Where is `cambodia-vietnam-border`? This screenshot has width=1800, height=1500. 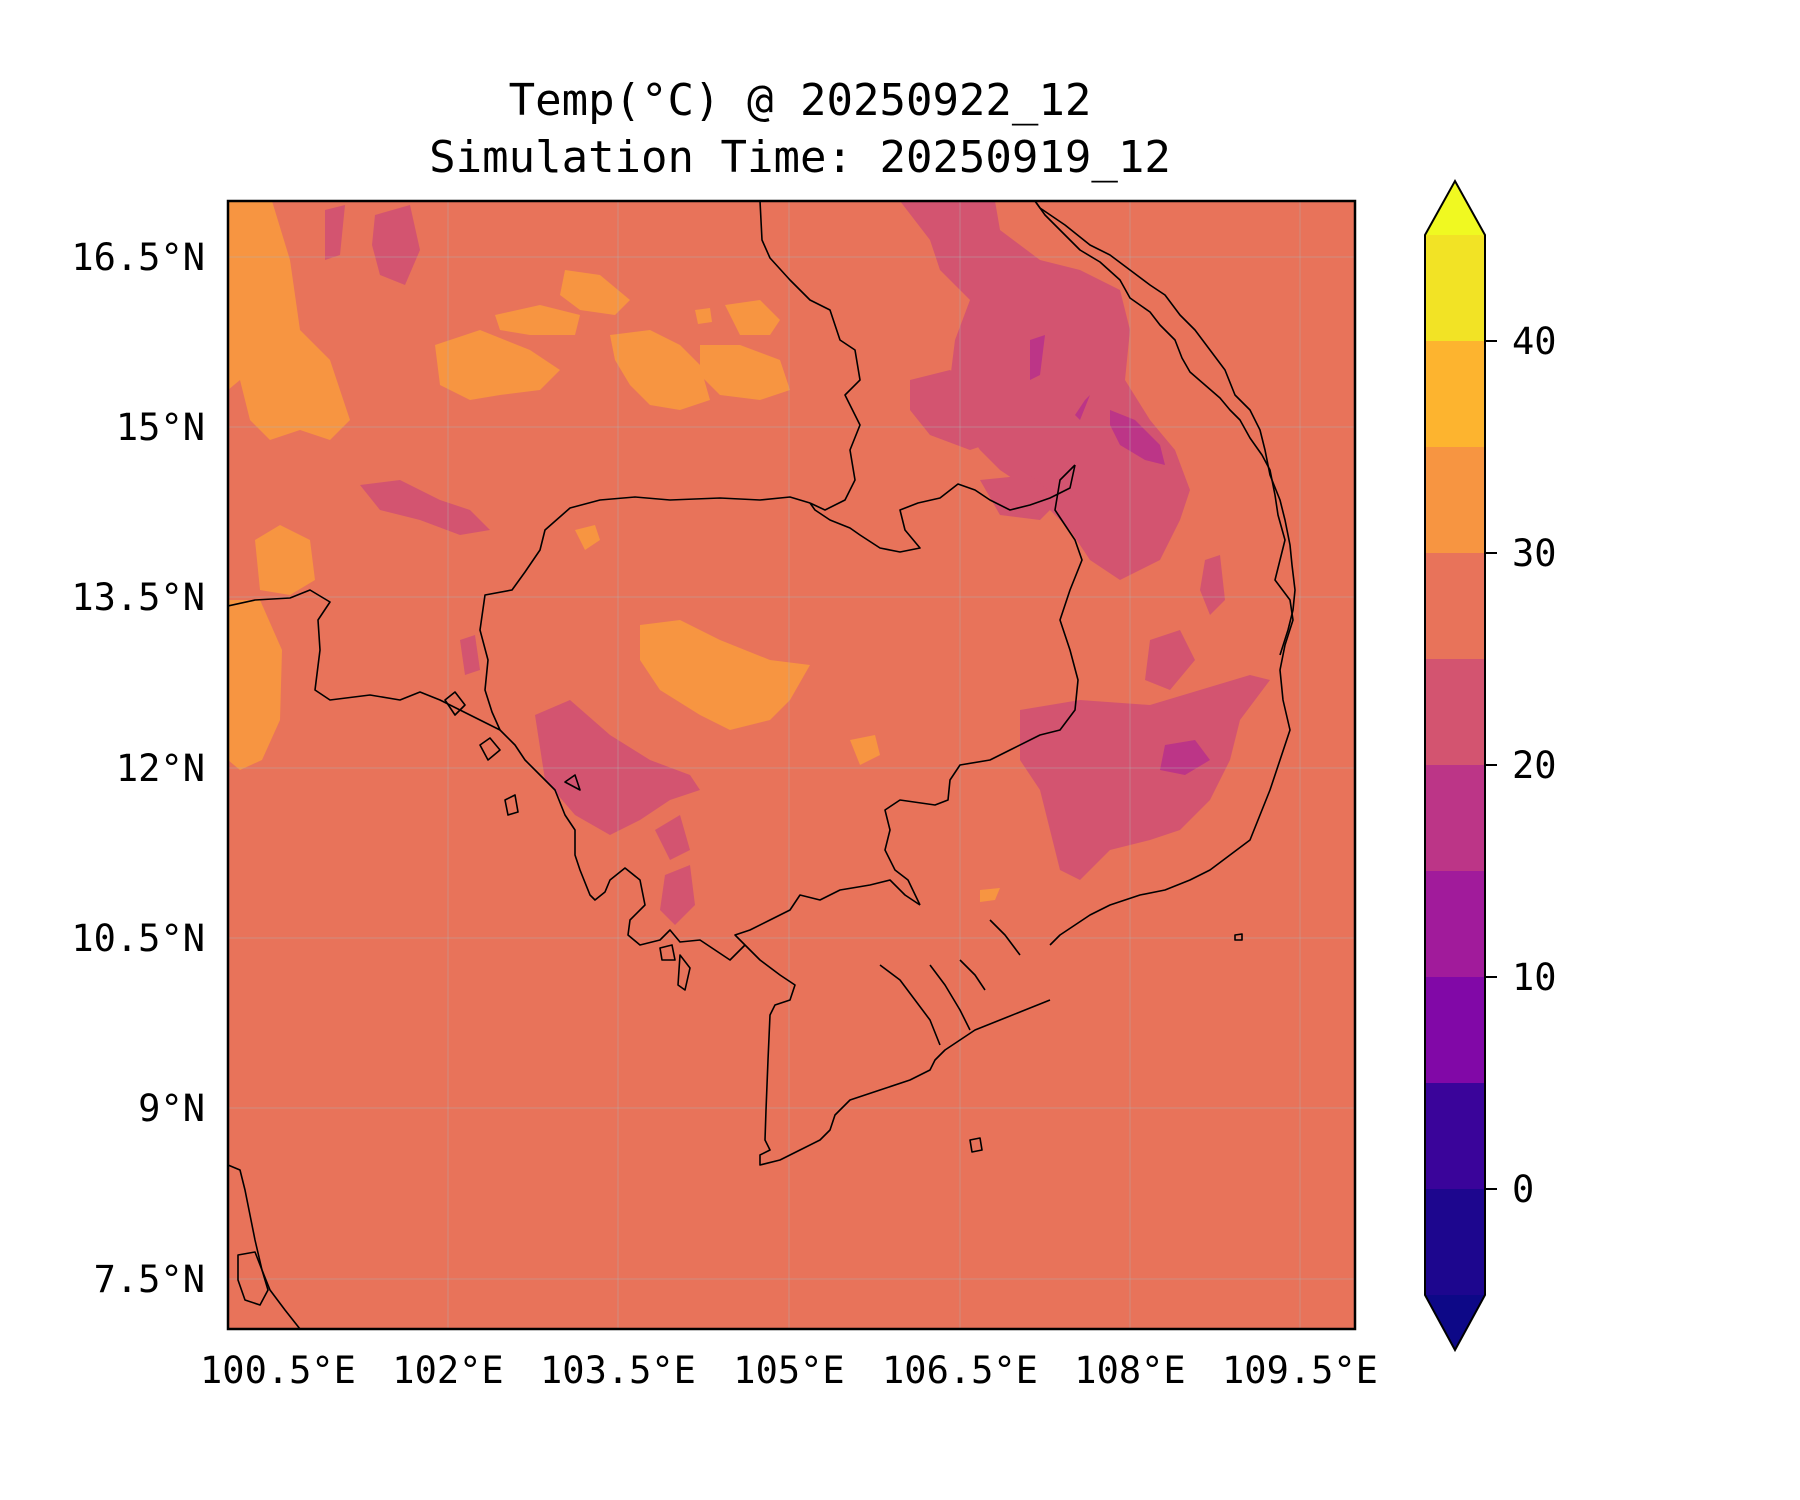 cambodia-vietnam-border is located at coordinates (983, 685).